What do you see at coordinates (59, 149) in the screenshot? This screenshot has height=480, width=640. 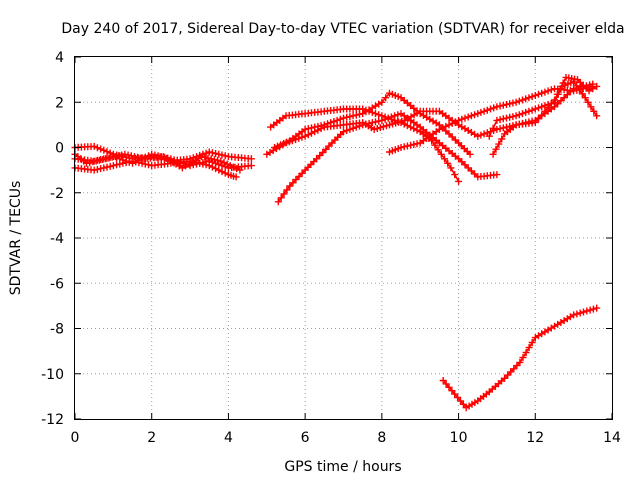 I see `y-tick-label: 0` at bounding box center [59, 149].